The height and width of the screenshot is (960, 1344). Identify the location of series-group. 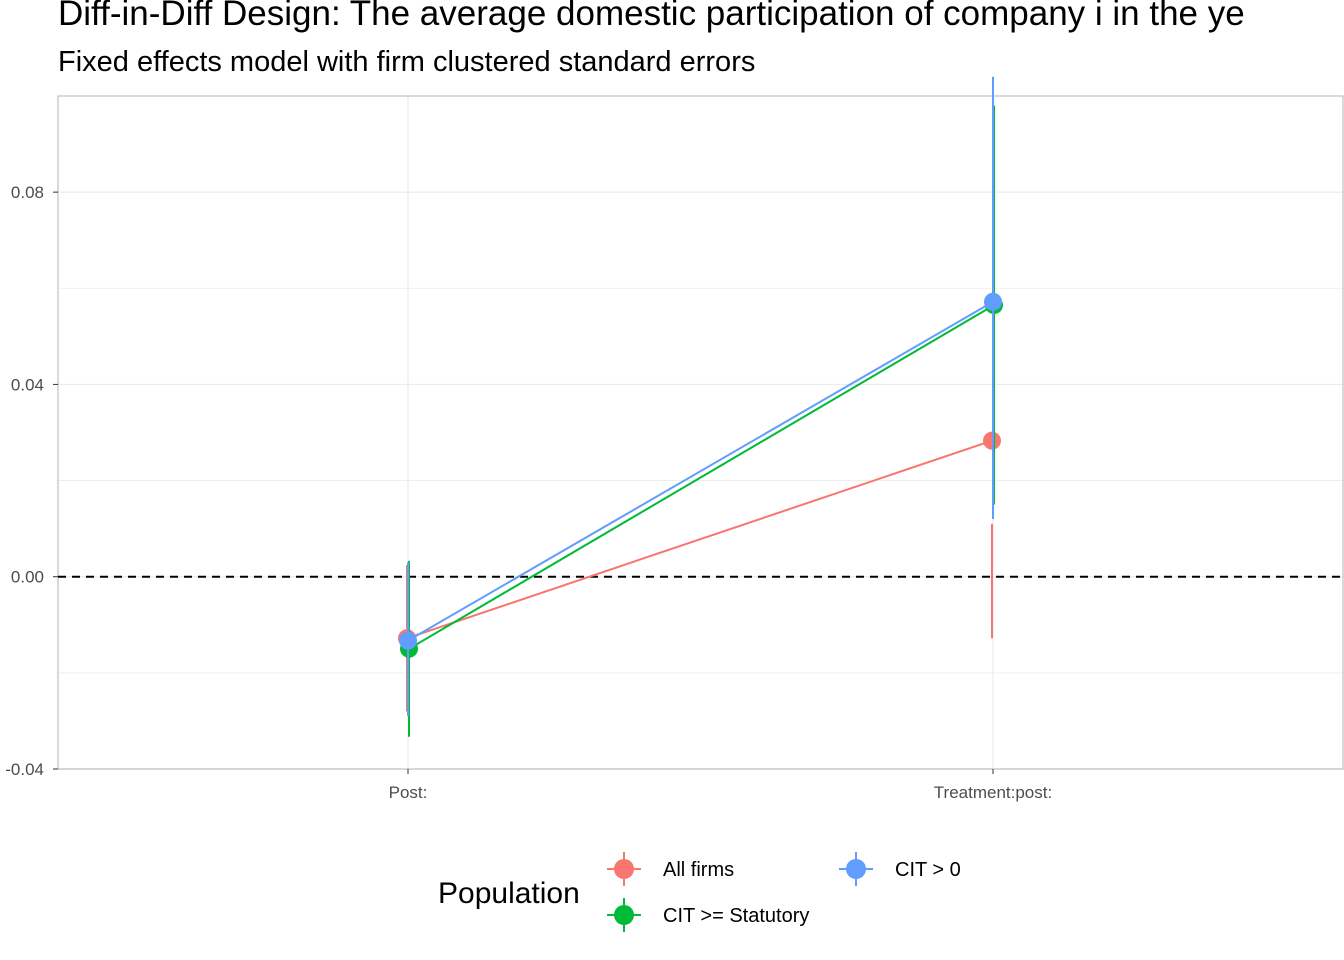
(699, 571).